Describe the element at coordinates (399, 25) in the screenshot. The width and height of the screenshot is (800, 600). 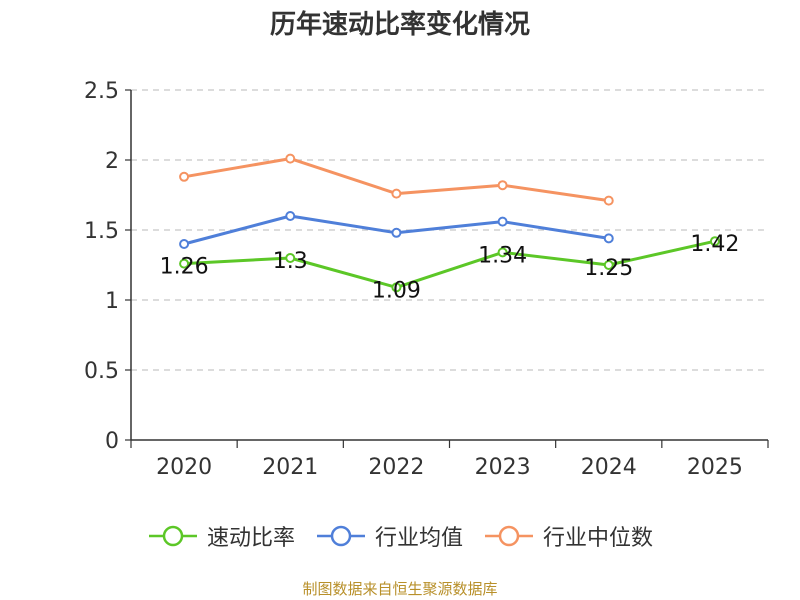
I see `chart-title: 历年速动比率变化情况` at that location.